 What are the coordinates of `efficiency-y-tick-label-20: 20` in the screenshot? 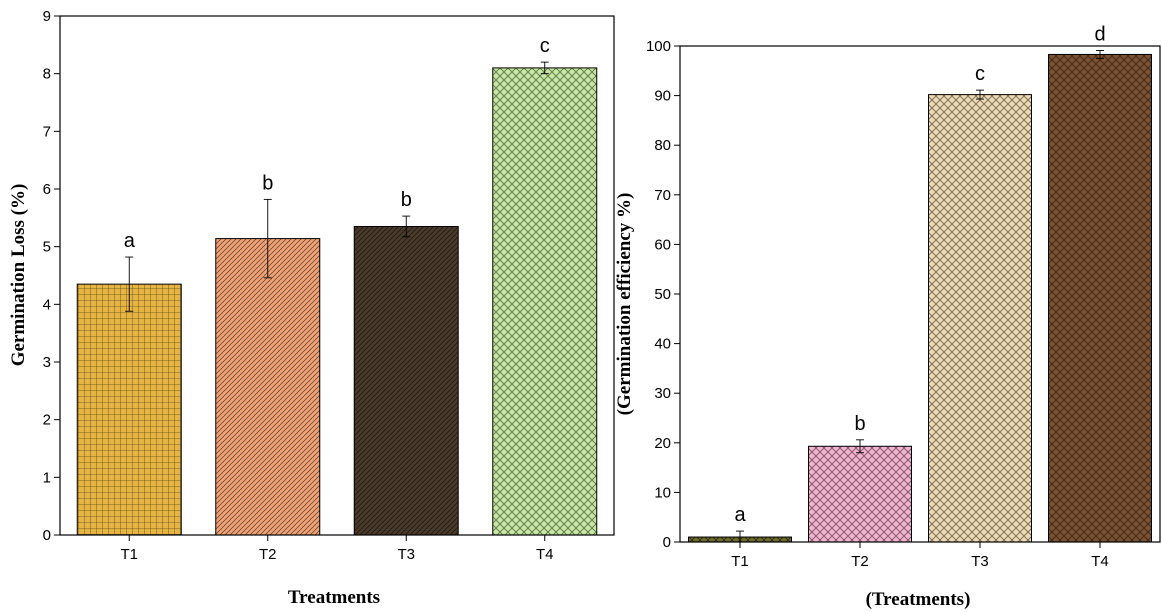 It's located at (662, 443).